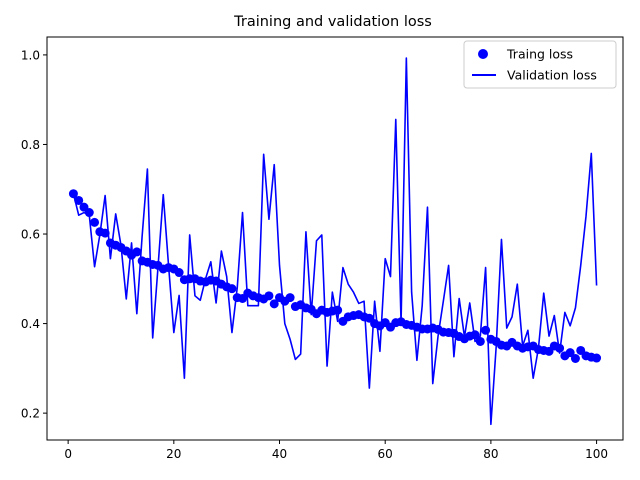 This screenshot has height=480, width=640. What do you see at coordinates (30, 145) in the screenshot?
I see `y-tick-label: 0.8` at bounding box center [30, 145].